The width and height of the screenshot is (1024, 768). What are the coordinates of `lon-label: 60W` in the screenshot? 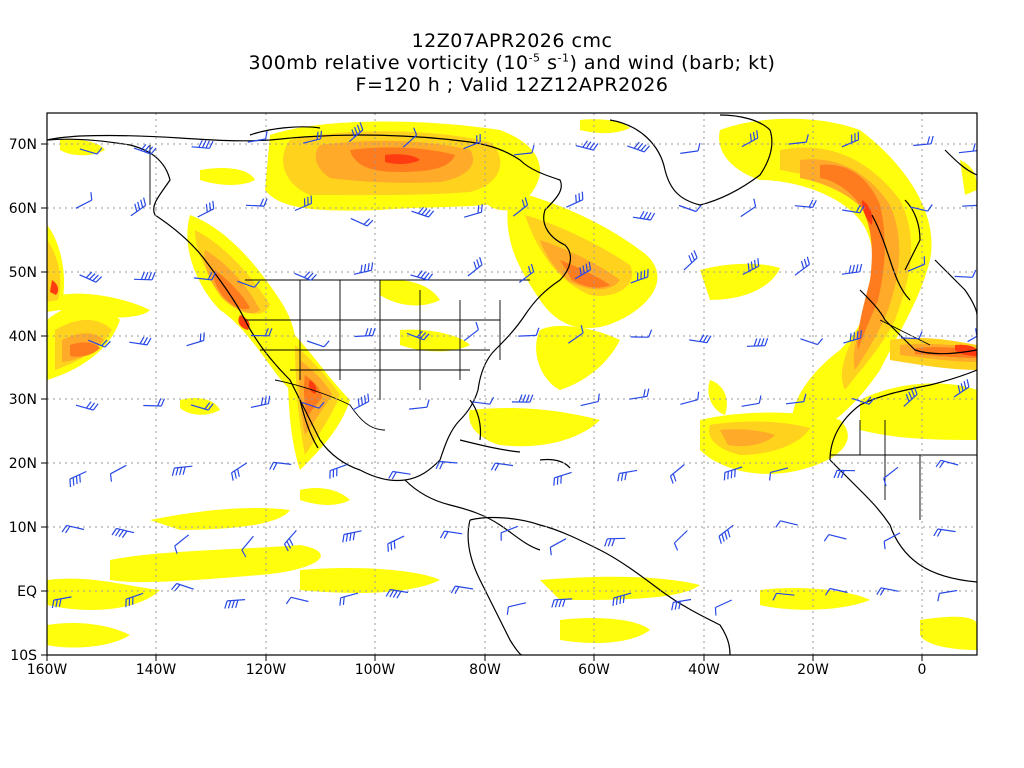 It's located at (594, 670).